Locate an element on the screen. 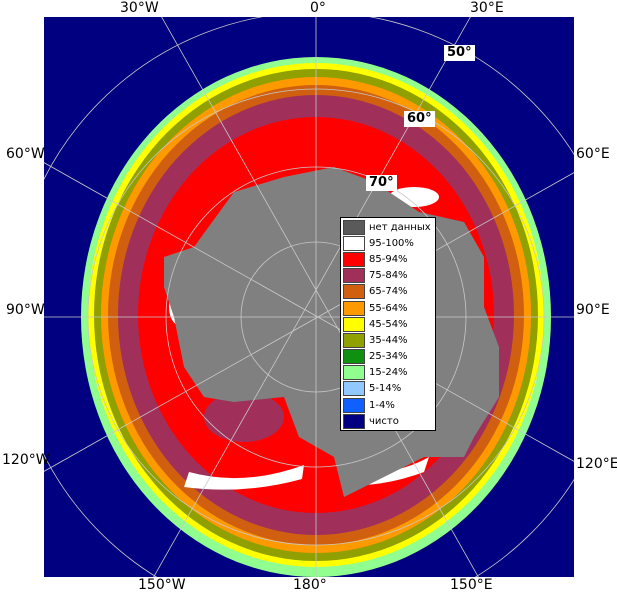 The image size is (617, 594). lon-label-120e: 120°E is located at coordinates (596, 464).